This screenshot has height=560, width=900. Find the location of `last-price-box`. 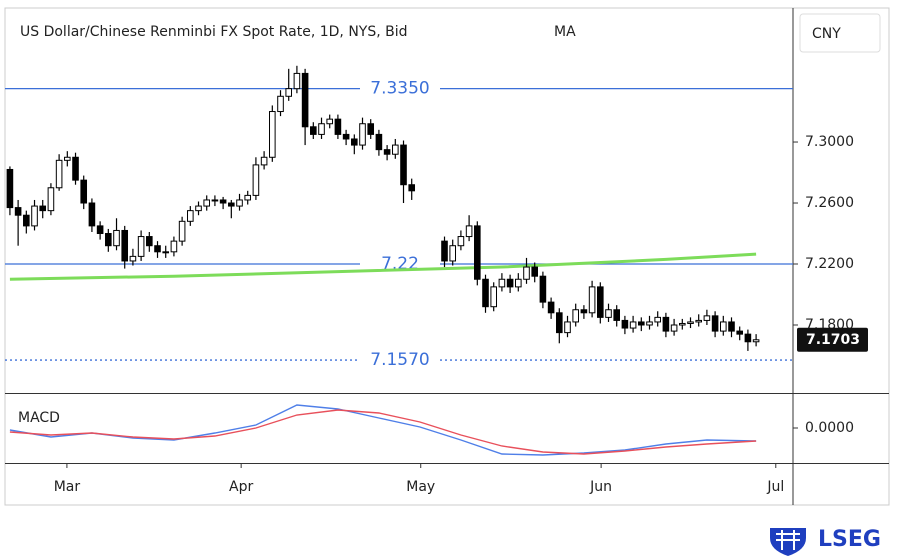

last-price-box is located at coordinates (832, 339).